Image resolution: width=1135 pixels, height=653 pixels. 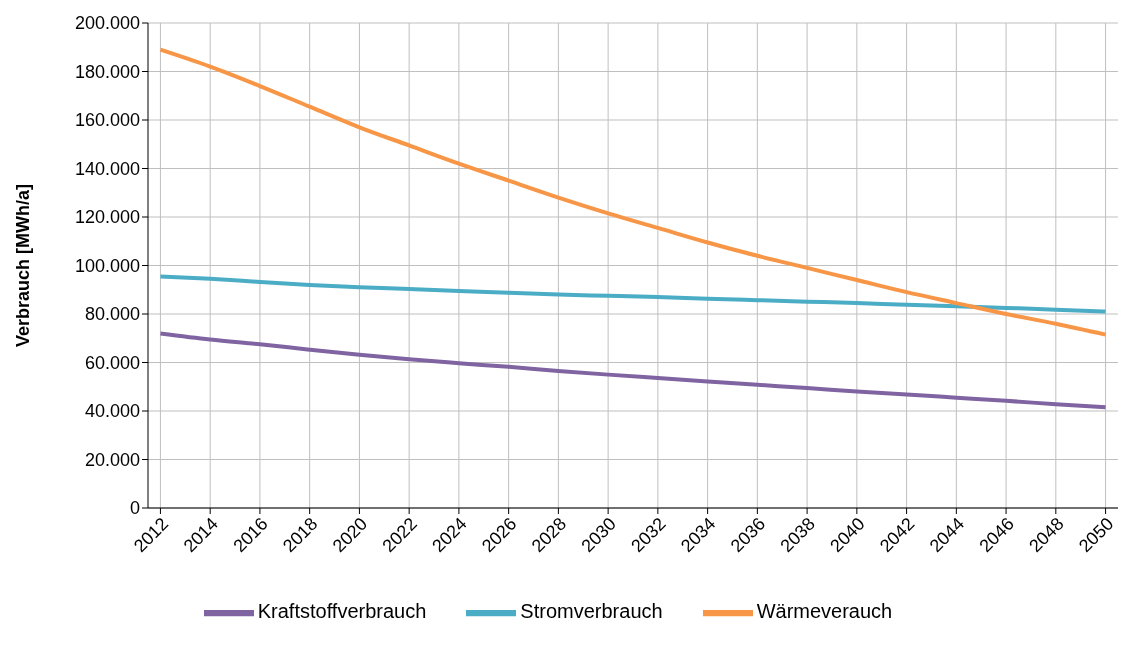 What do you see at coordinates (591, 611) in the screenshot?
I see `legend-label: Stromverbrauch` at bounding box center [591, 611].